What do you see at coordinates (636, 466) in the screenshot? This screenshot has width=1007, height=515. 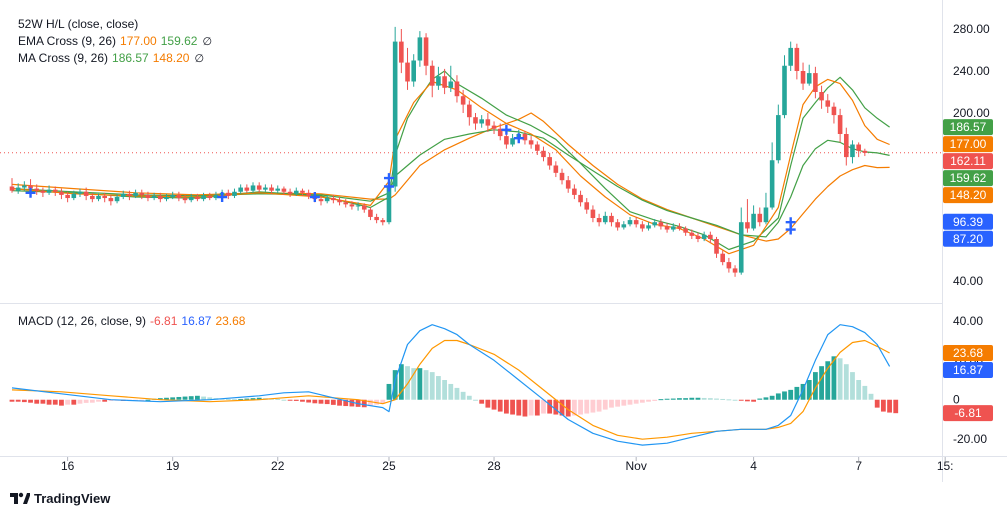 I see `time-axis-tick-label: Nov` at bounding box center [636, 466].